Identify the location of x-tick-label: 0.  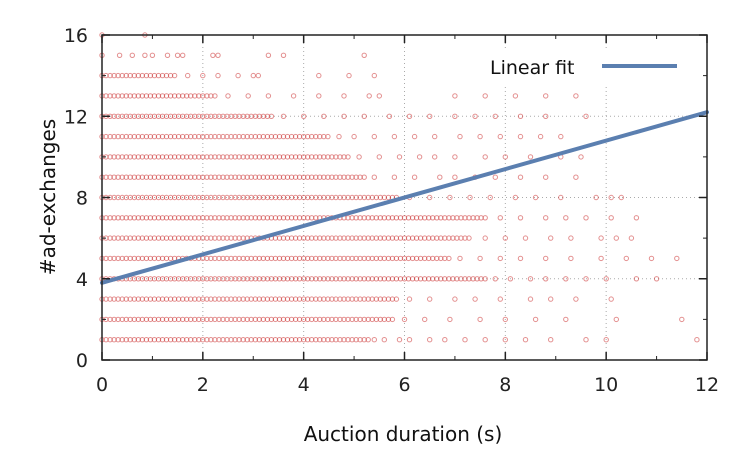
(102, 385).